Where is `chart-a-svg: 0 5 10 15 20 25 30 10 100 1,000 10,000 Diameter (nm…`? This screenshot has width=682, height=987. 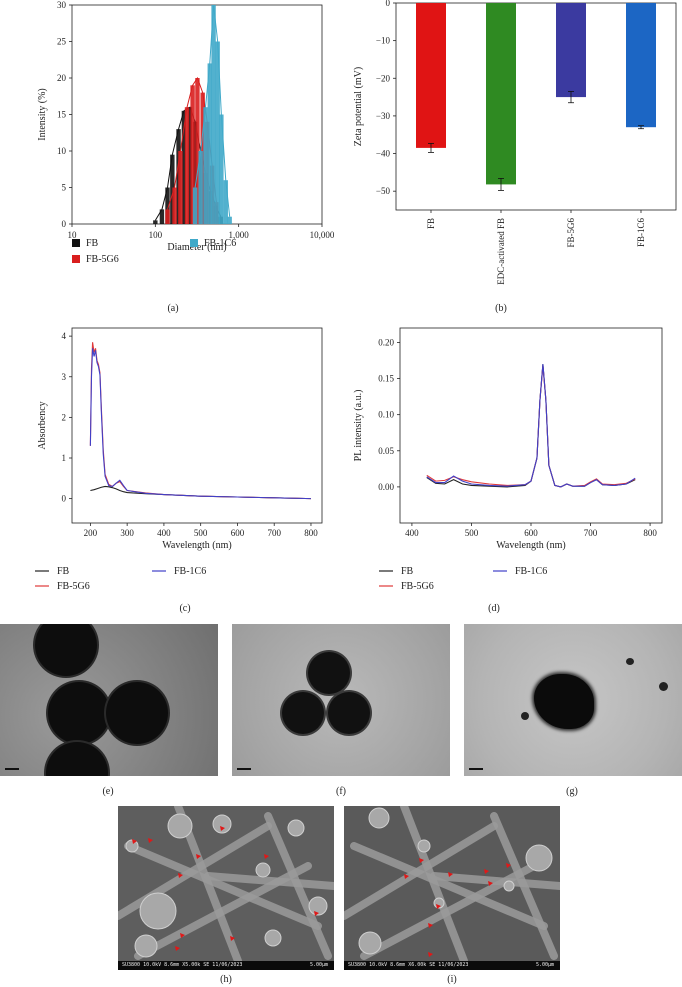 chart-a-svg: 0 5 10 15 20 25 30 10 100 1,000 10,000 Diameter (nm… is located at coordinates (186, 132).